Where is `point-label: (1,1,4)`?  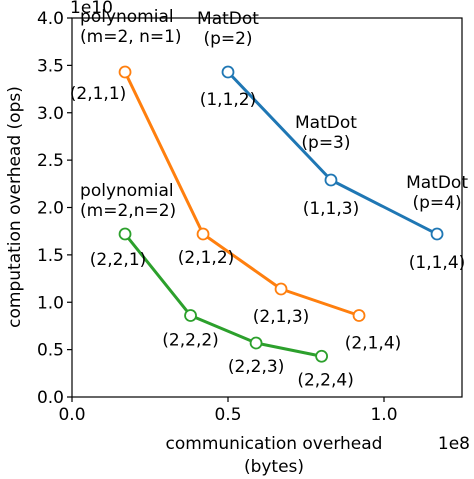 point-label: (1,1,4) is located at coordinates (437, 263).